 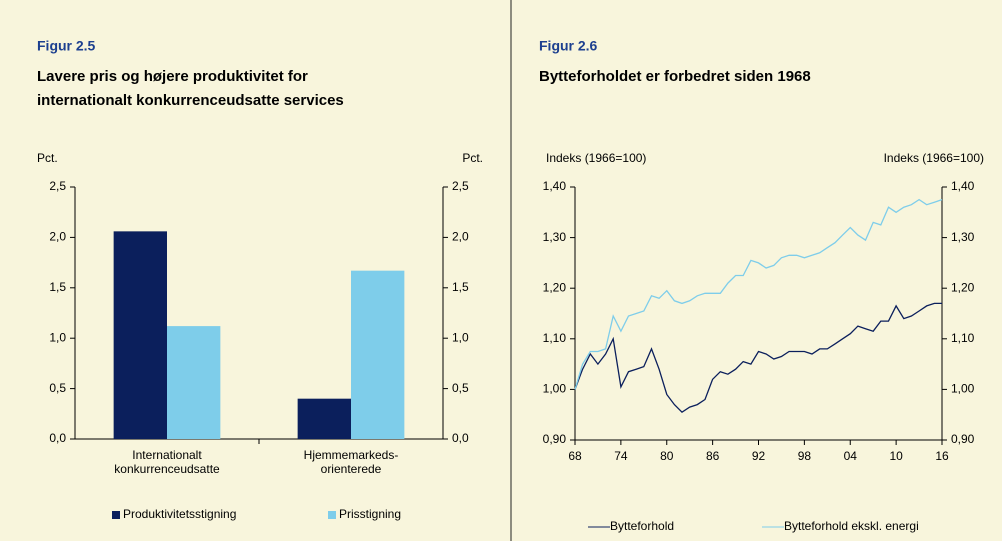 What do you see at coordinates (167, 469) in the screenshot?
I see `x-tick-label: konkurrenceudsatte` at bounding box center [167, 469].